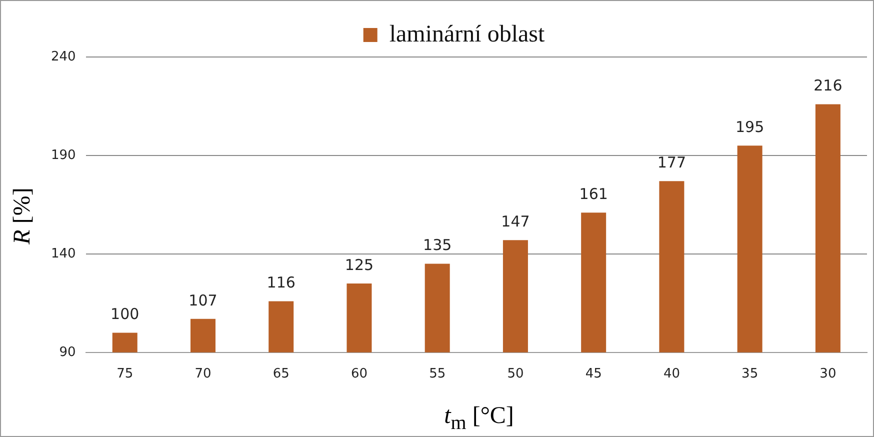 This screenshot has width=874, height=437. I want to click on y-tick-label: 240, so click(63, 56).